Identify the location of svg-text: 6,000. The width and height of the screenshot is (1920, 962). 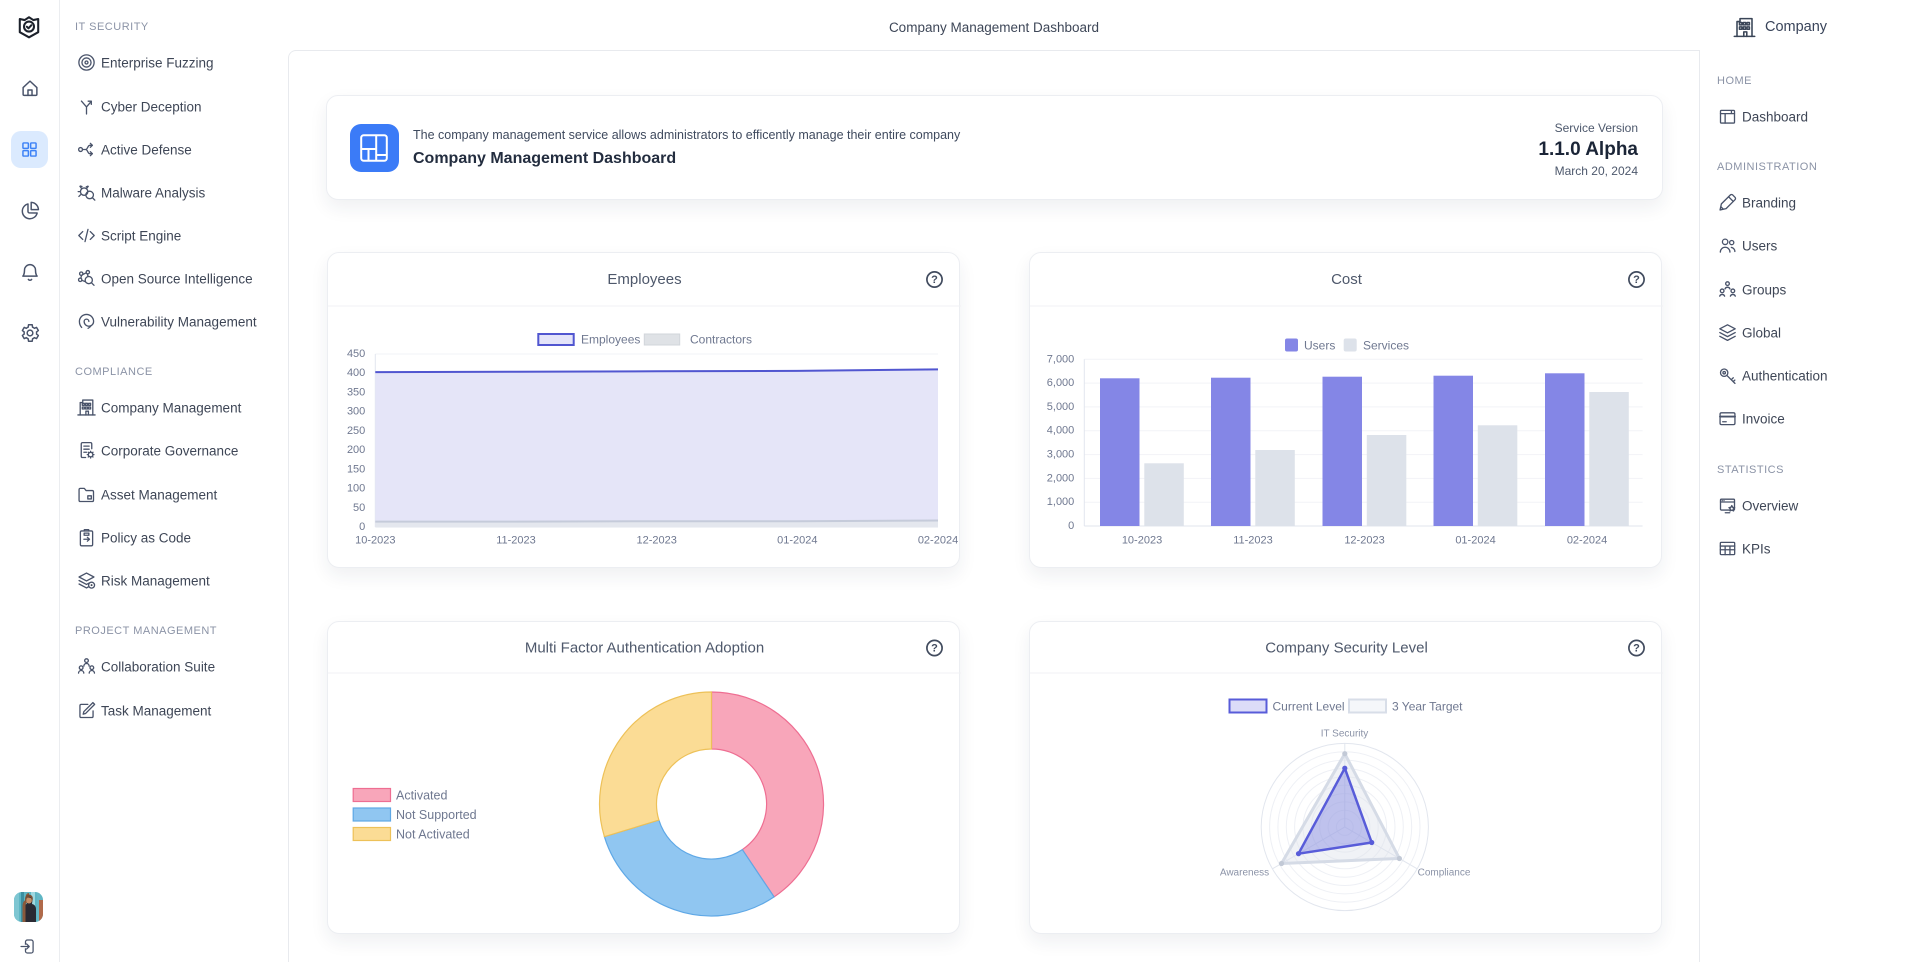
(1061, 383).